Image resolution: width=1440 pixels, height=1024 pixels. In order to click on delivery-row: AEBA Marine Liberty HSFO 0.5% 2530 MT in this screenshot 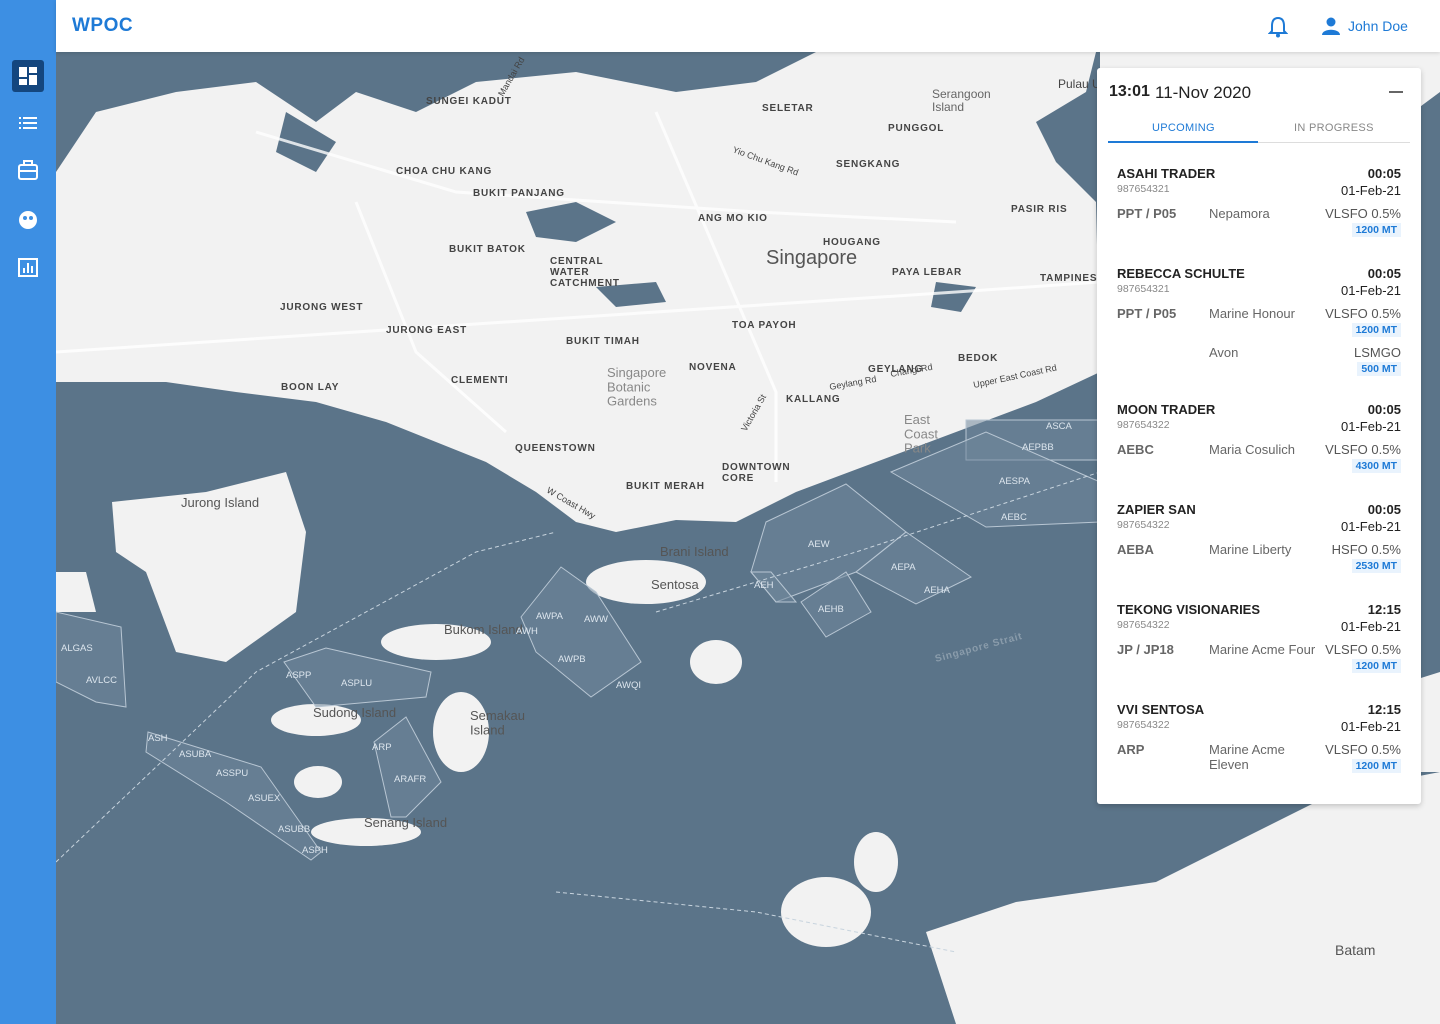, I will do `click(1259, 557)`.